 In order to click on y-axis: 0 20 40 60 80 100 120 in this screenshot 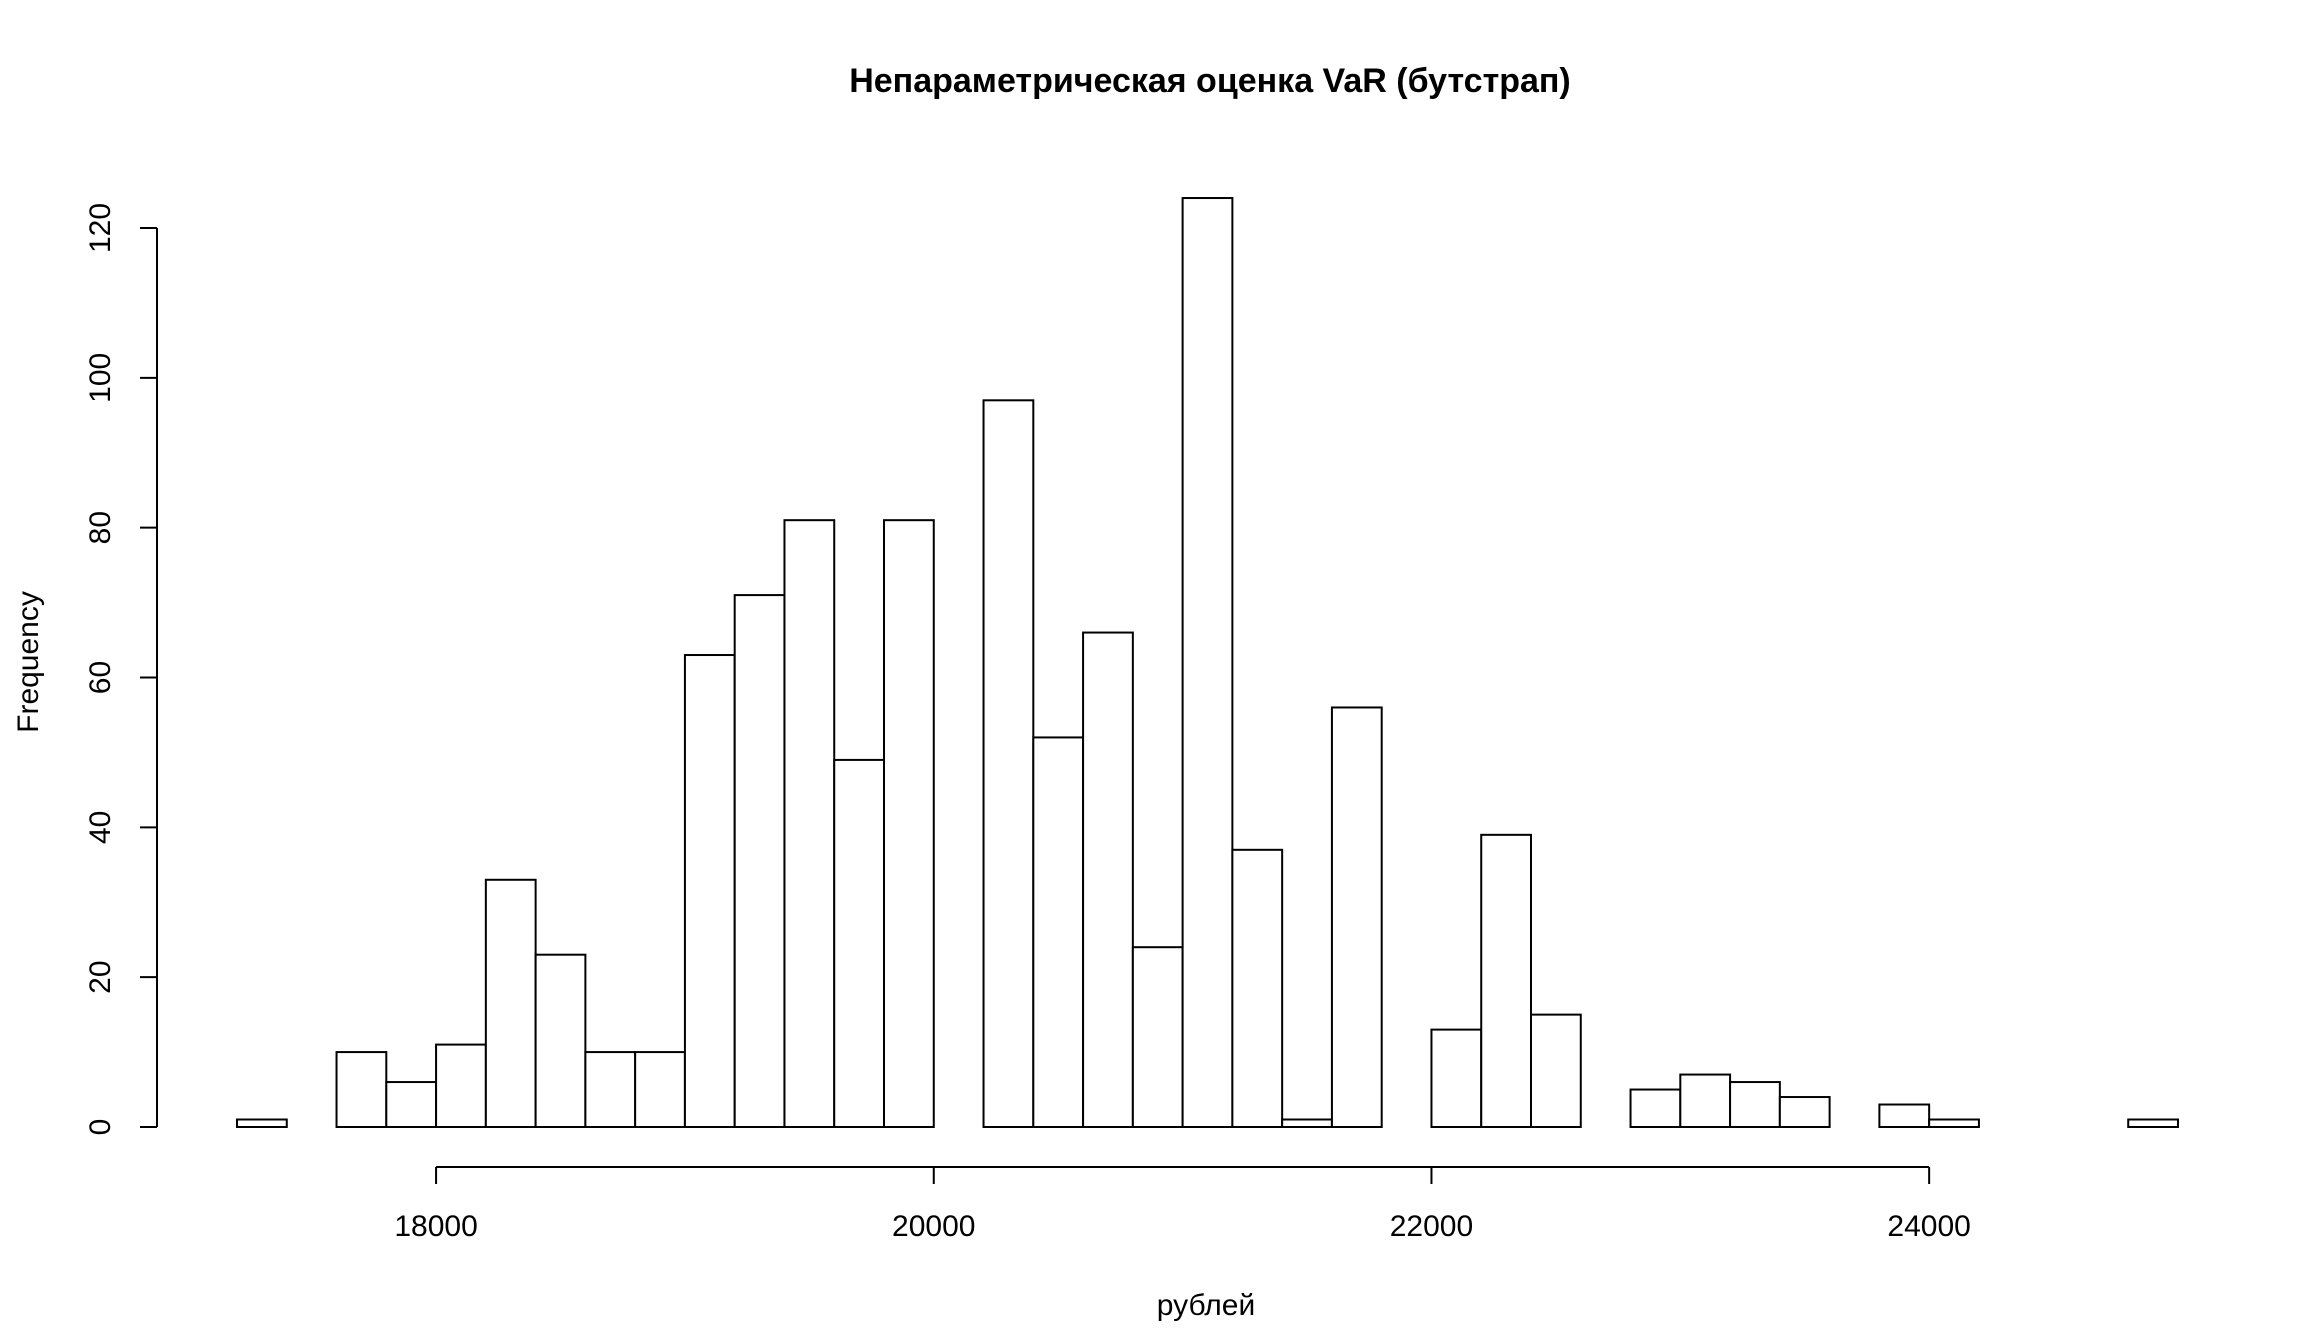, I will do `click(121, 669)`.